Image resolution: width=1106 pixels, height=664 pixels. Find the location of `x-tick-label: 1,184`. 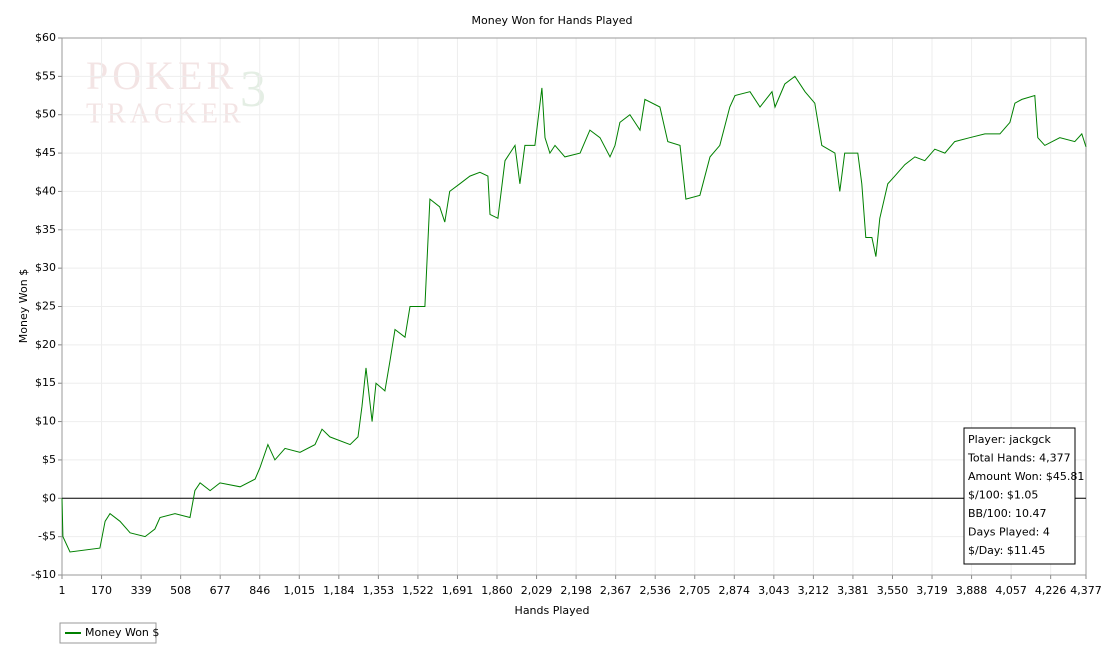

x-tick-label: 1,184 is located at coordinates (339, 590).